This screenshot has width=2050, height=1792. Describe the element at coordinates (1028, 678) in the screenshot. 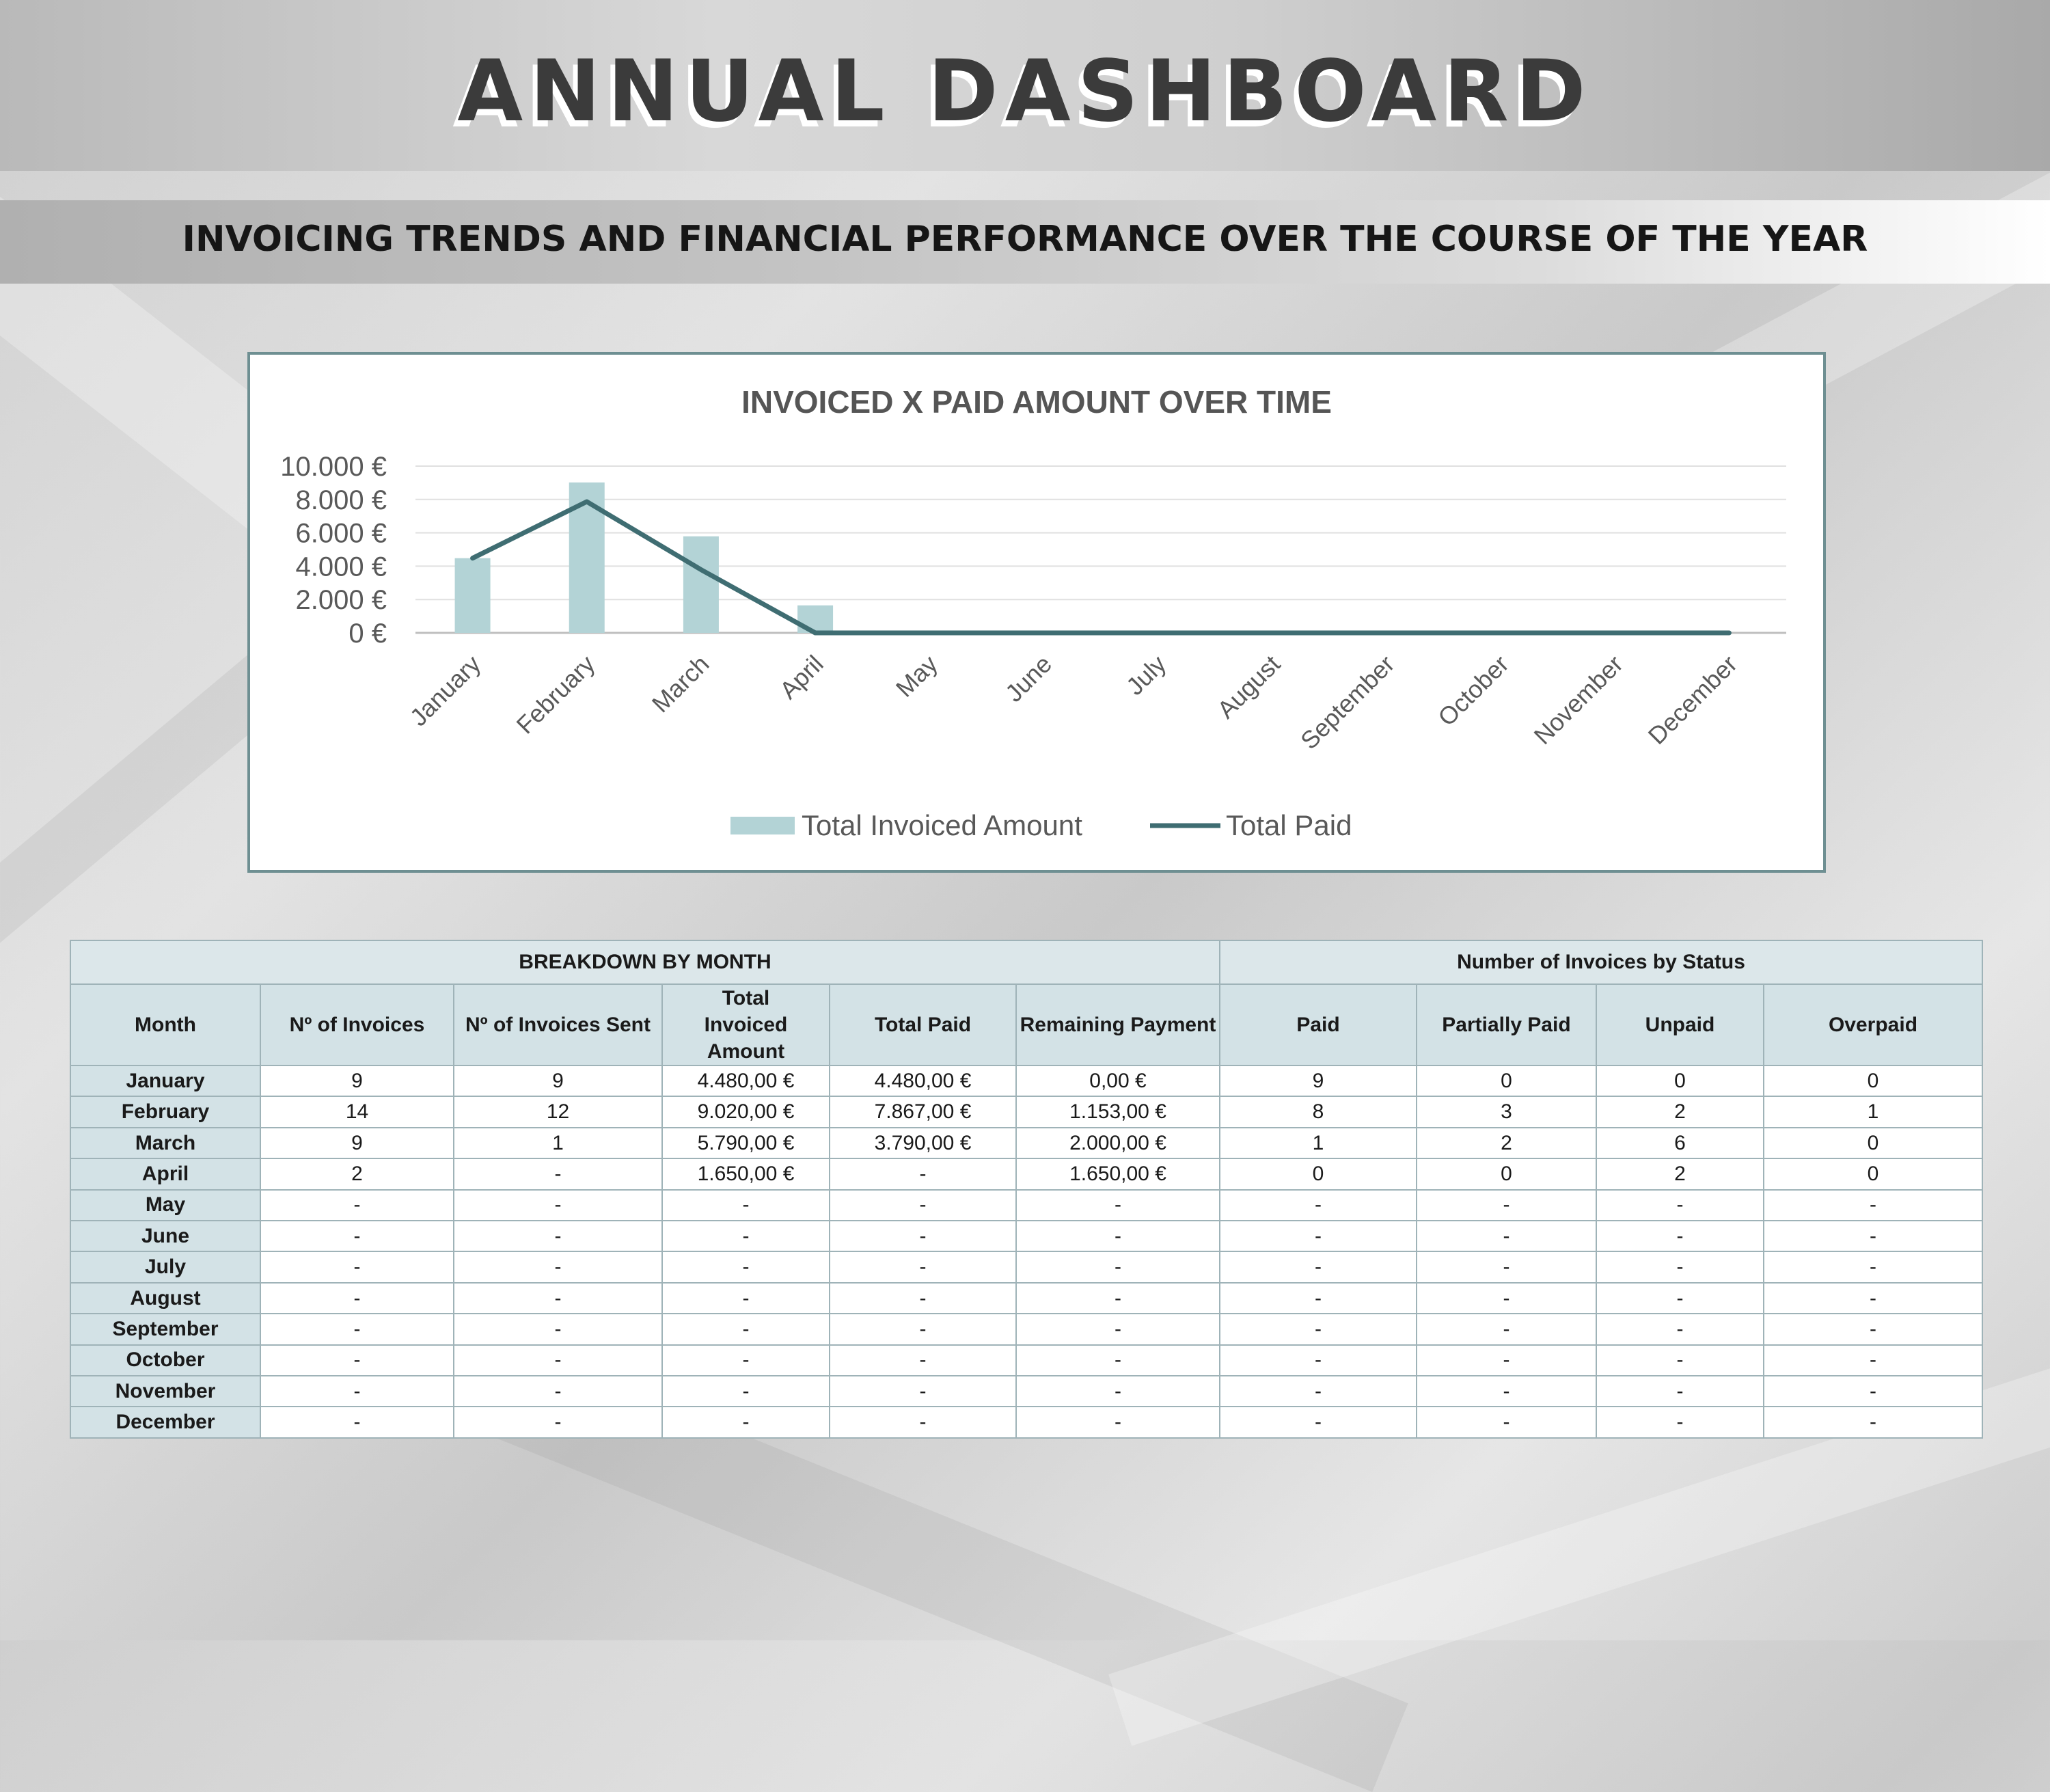

I see `x-tick-label: June` at that location.